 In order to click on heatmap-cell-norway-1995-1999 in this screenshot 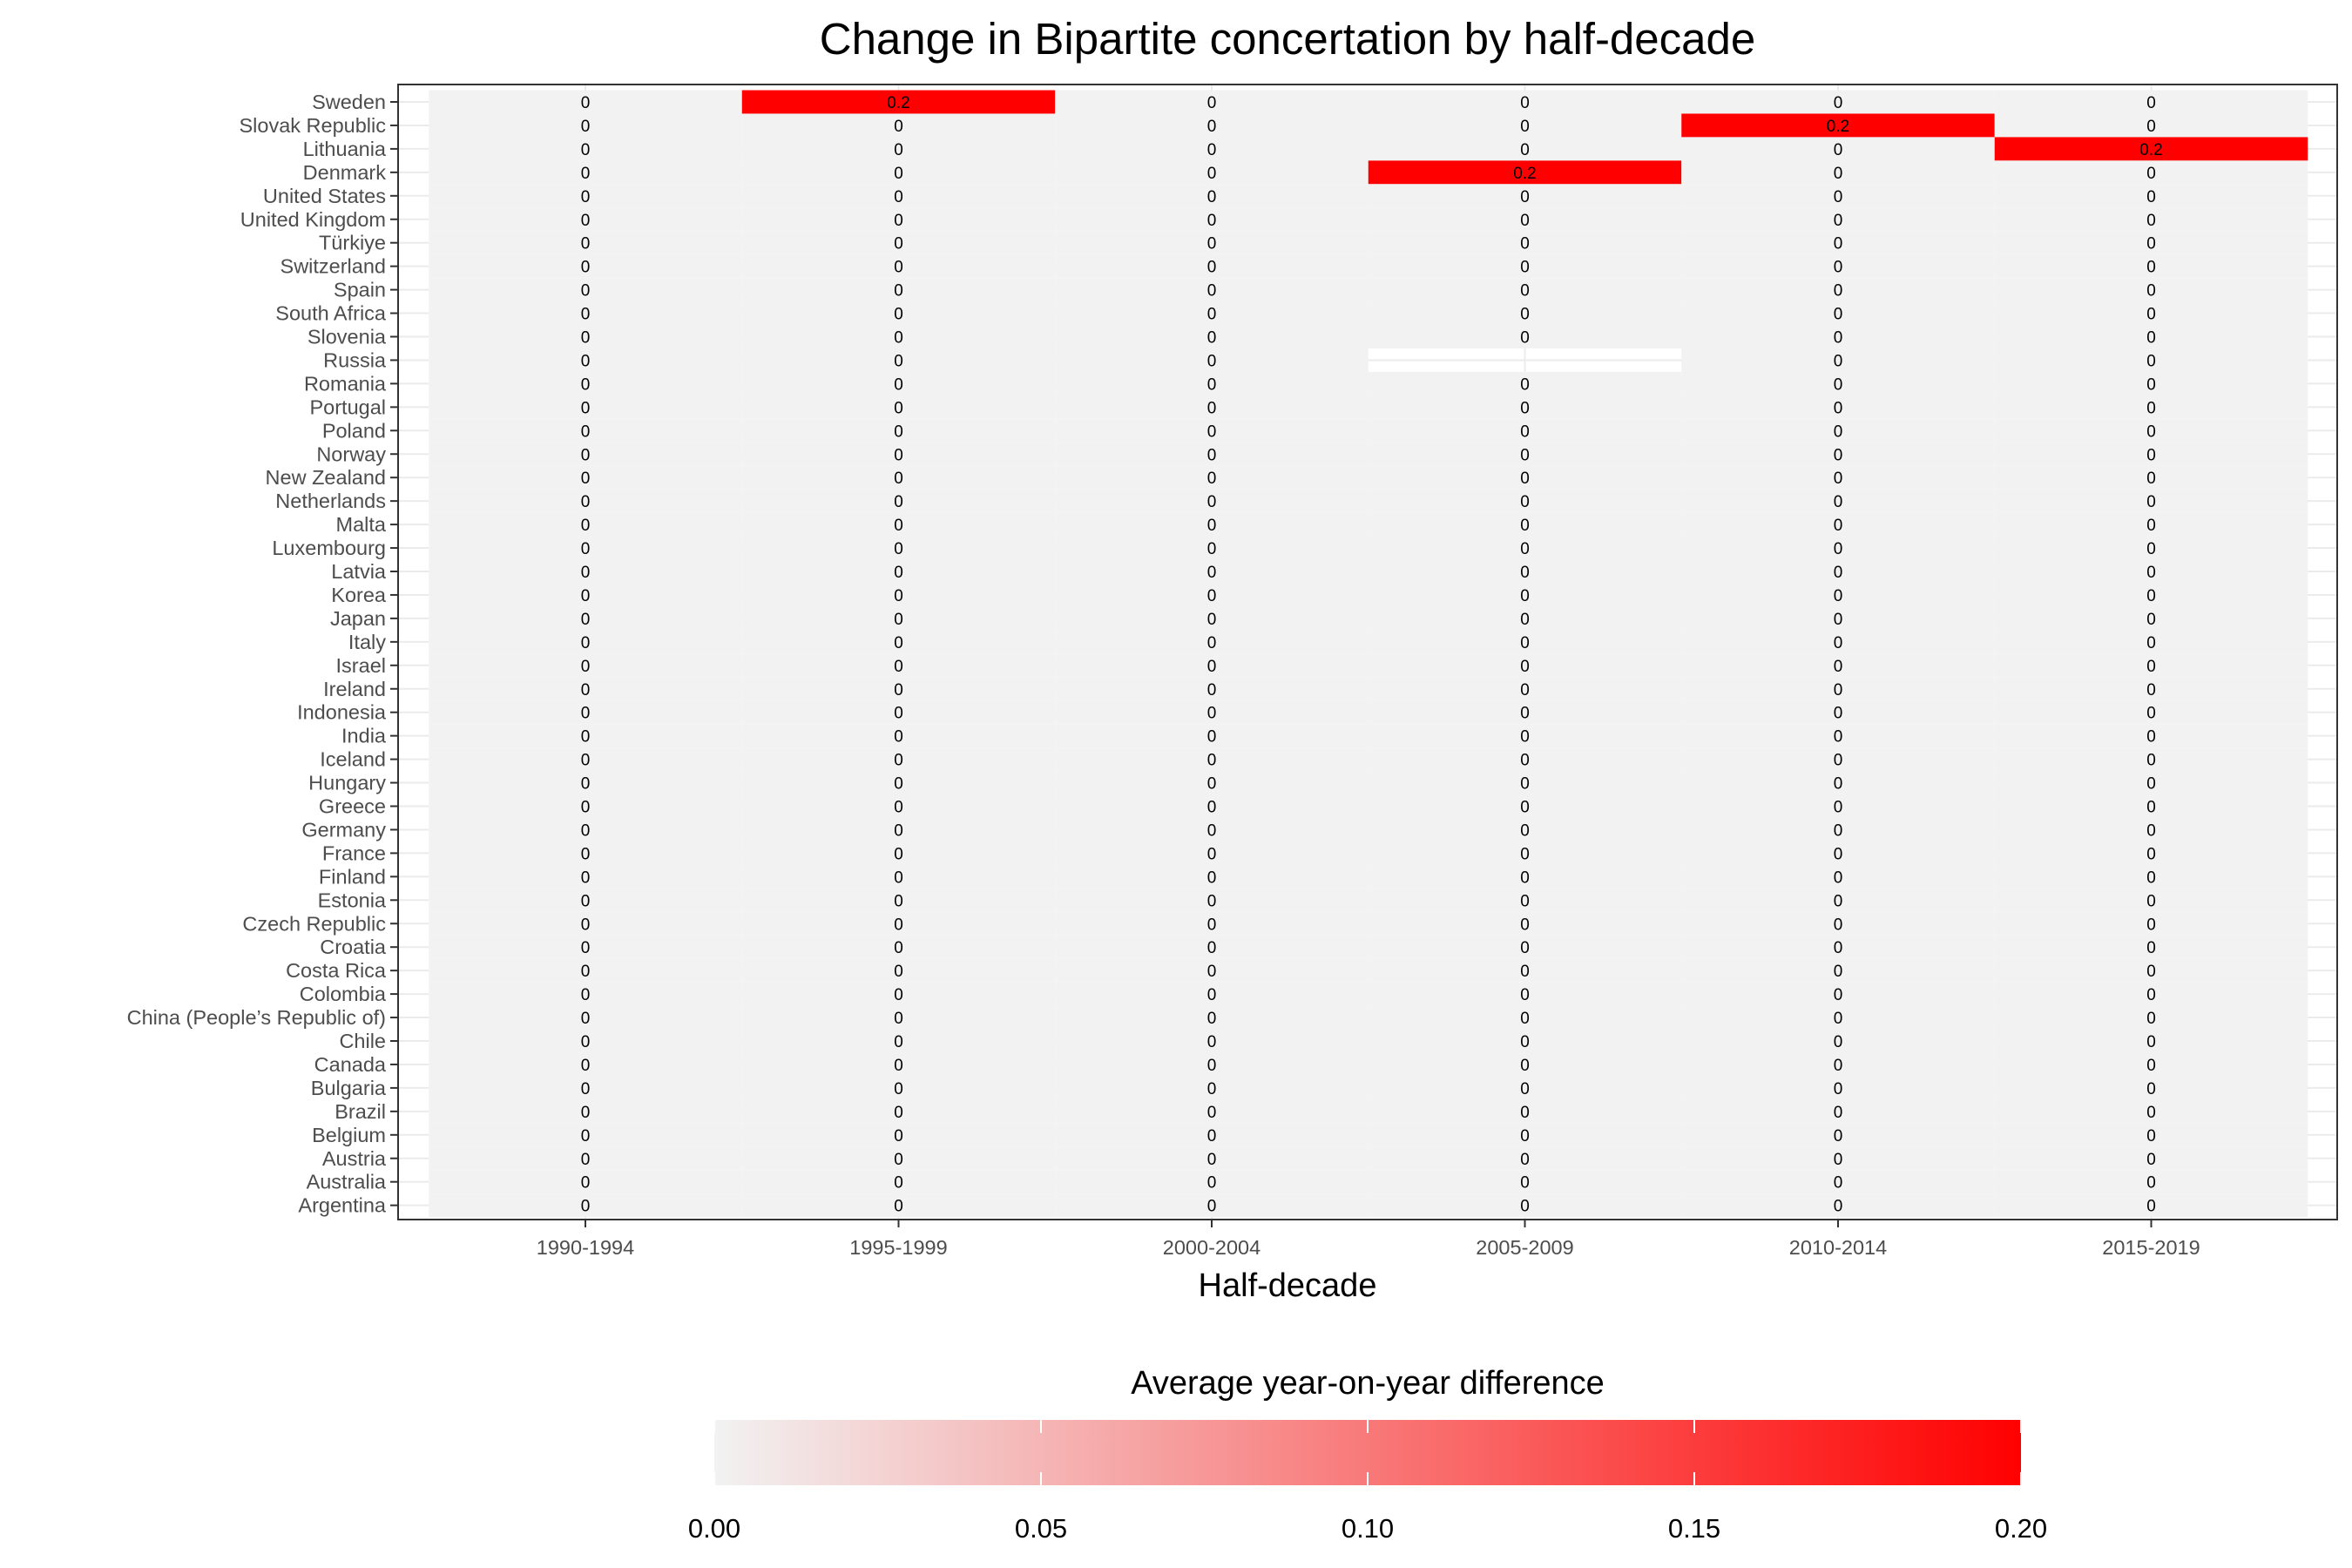, I will do `click(898, 454)`.